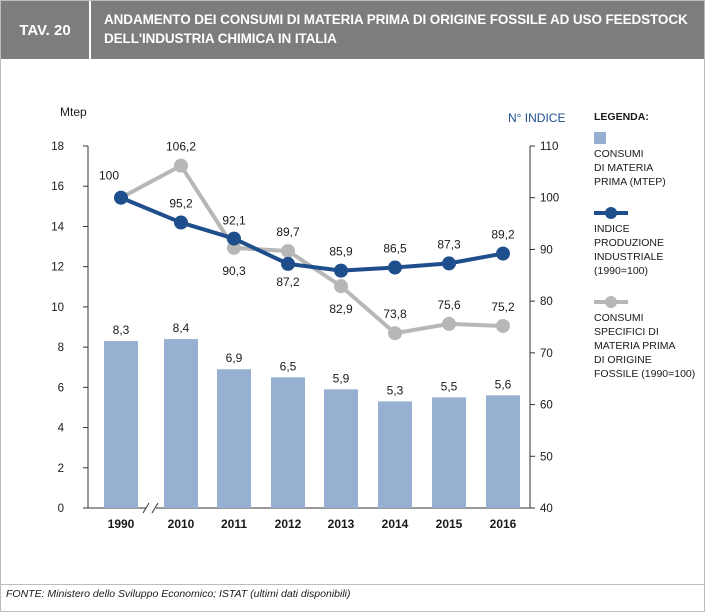 The image size is (705, 612). Describe the element at coordinates (546, 354) in the screenshot. I see `y-tick-label-right: 70` at that location.